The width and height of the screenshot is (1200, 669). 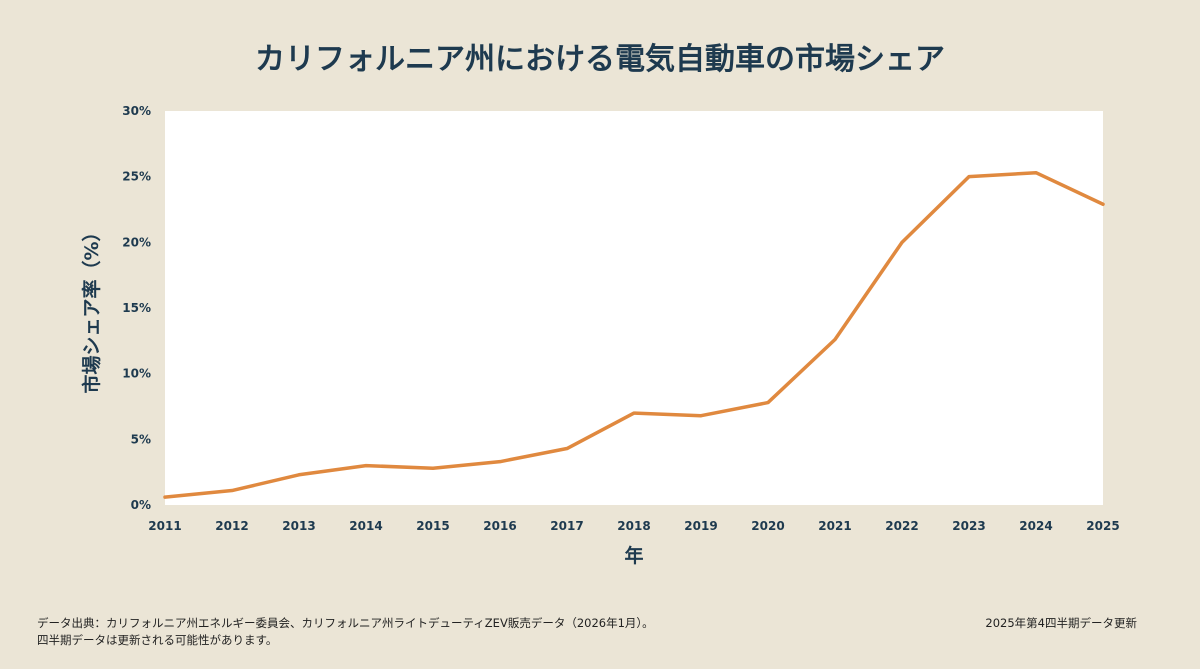 What do you see at coordinates (499, 526) in the screenshot?
I see `x-tick-label: 2016` at bounding box center [499, 526].